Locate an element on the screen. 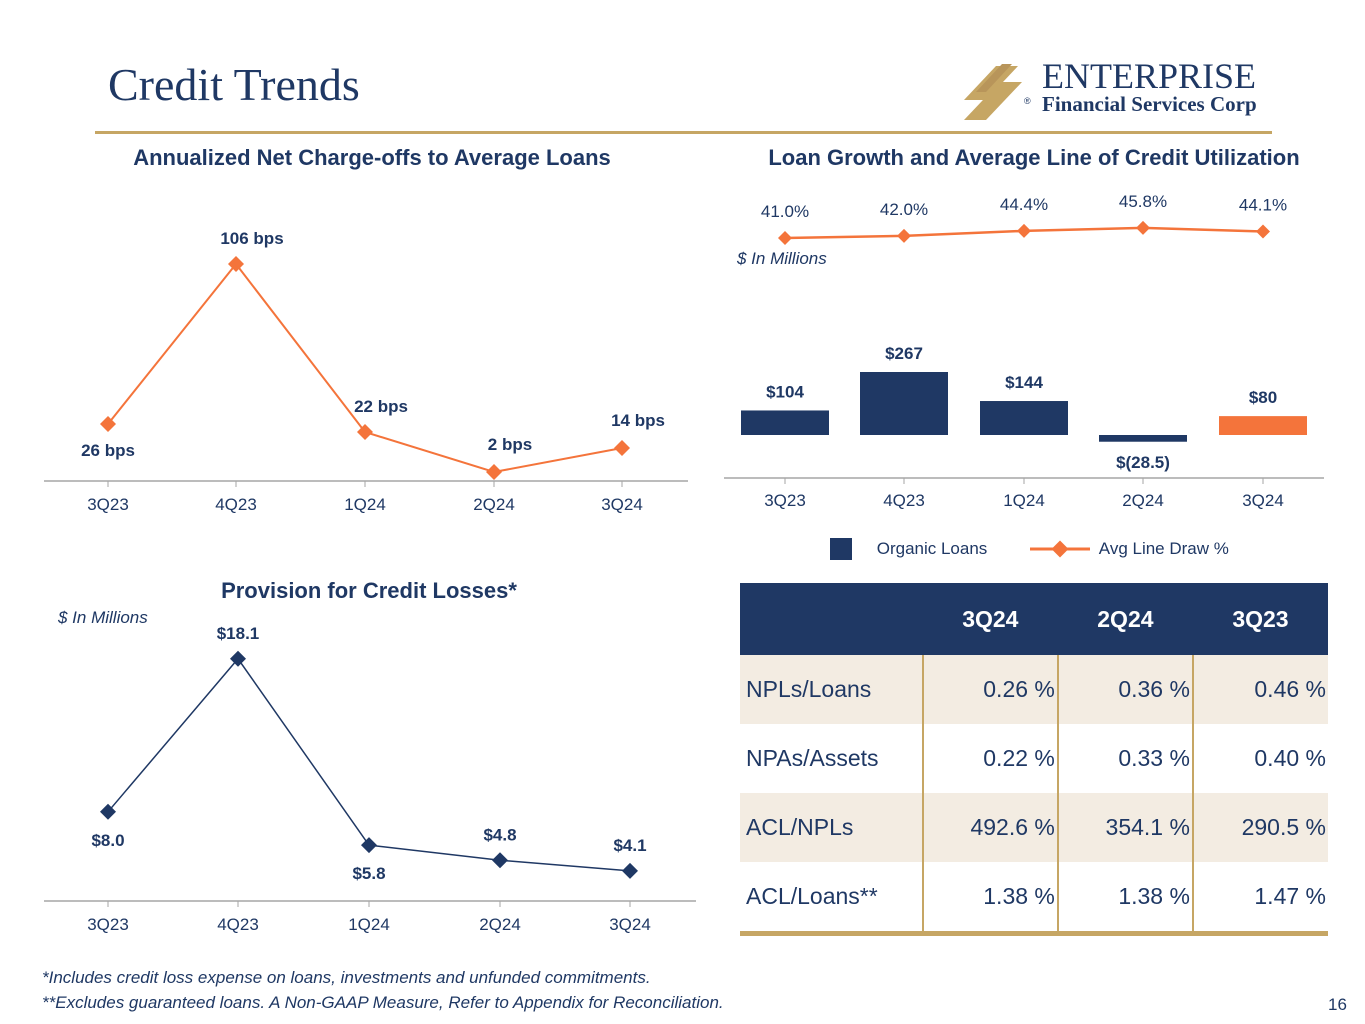 The width and height of the screenshot is (1365, 1024). organic-loans-label: $267 is located at coordinates (904, 353).